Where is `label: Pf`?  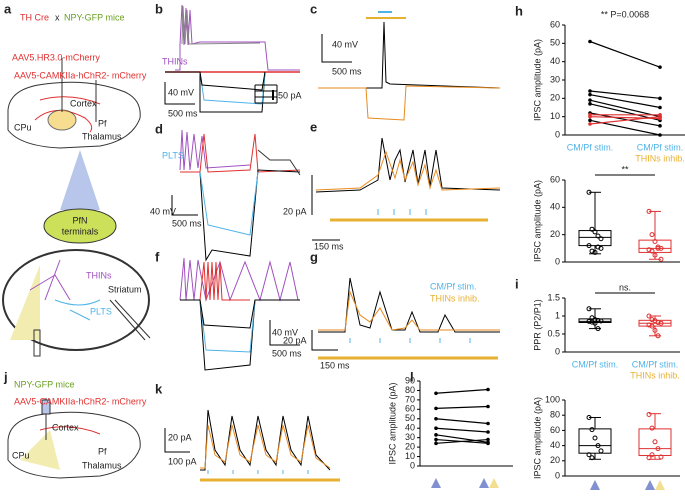
label: Pf is located at coordinates (102, 451).